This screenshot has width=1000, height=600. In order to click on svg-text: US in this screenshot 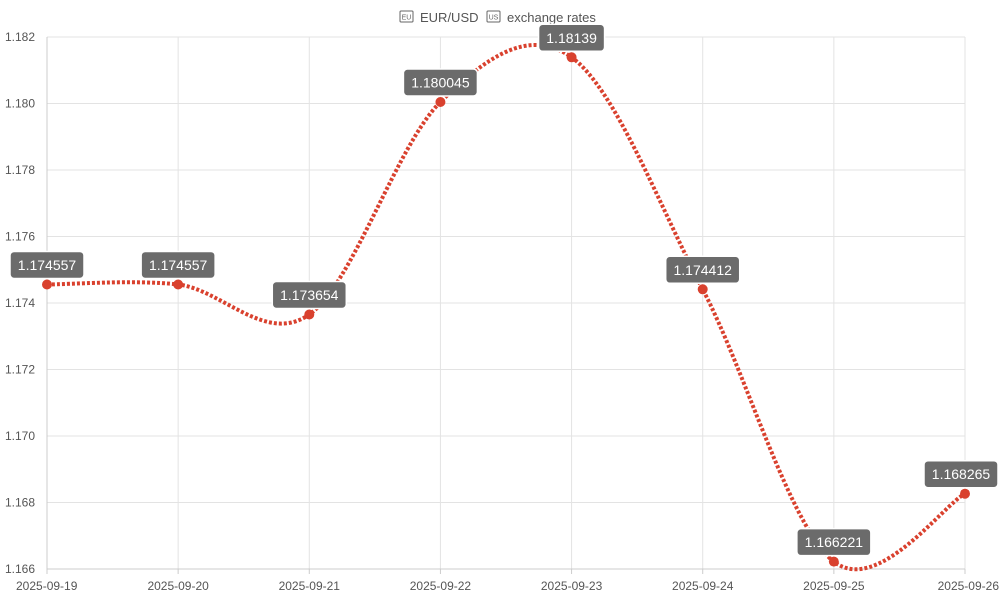, I will do `click(494, 18)`.